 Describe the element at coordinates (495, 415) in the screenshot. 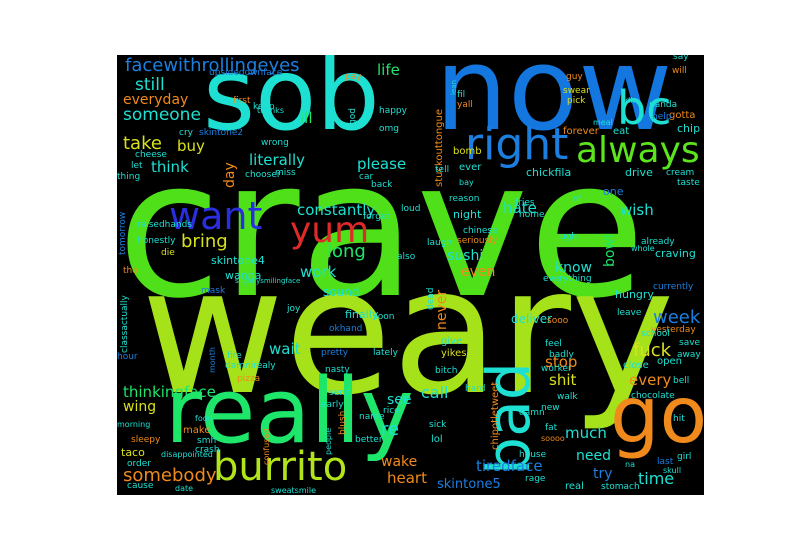

I see `word-chipotletweet: chipotletweet` at that location.